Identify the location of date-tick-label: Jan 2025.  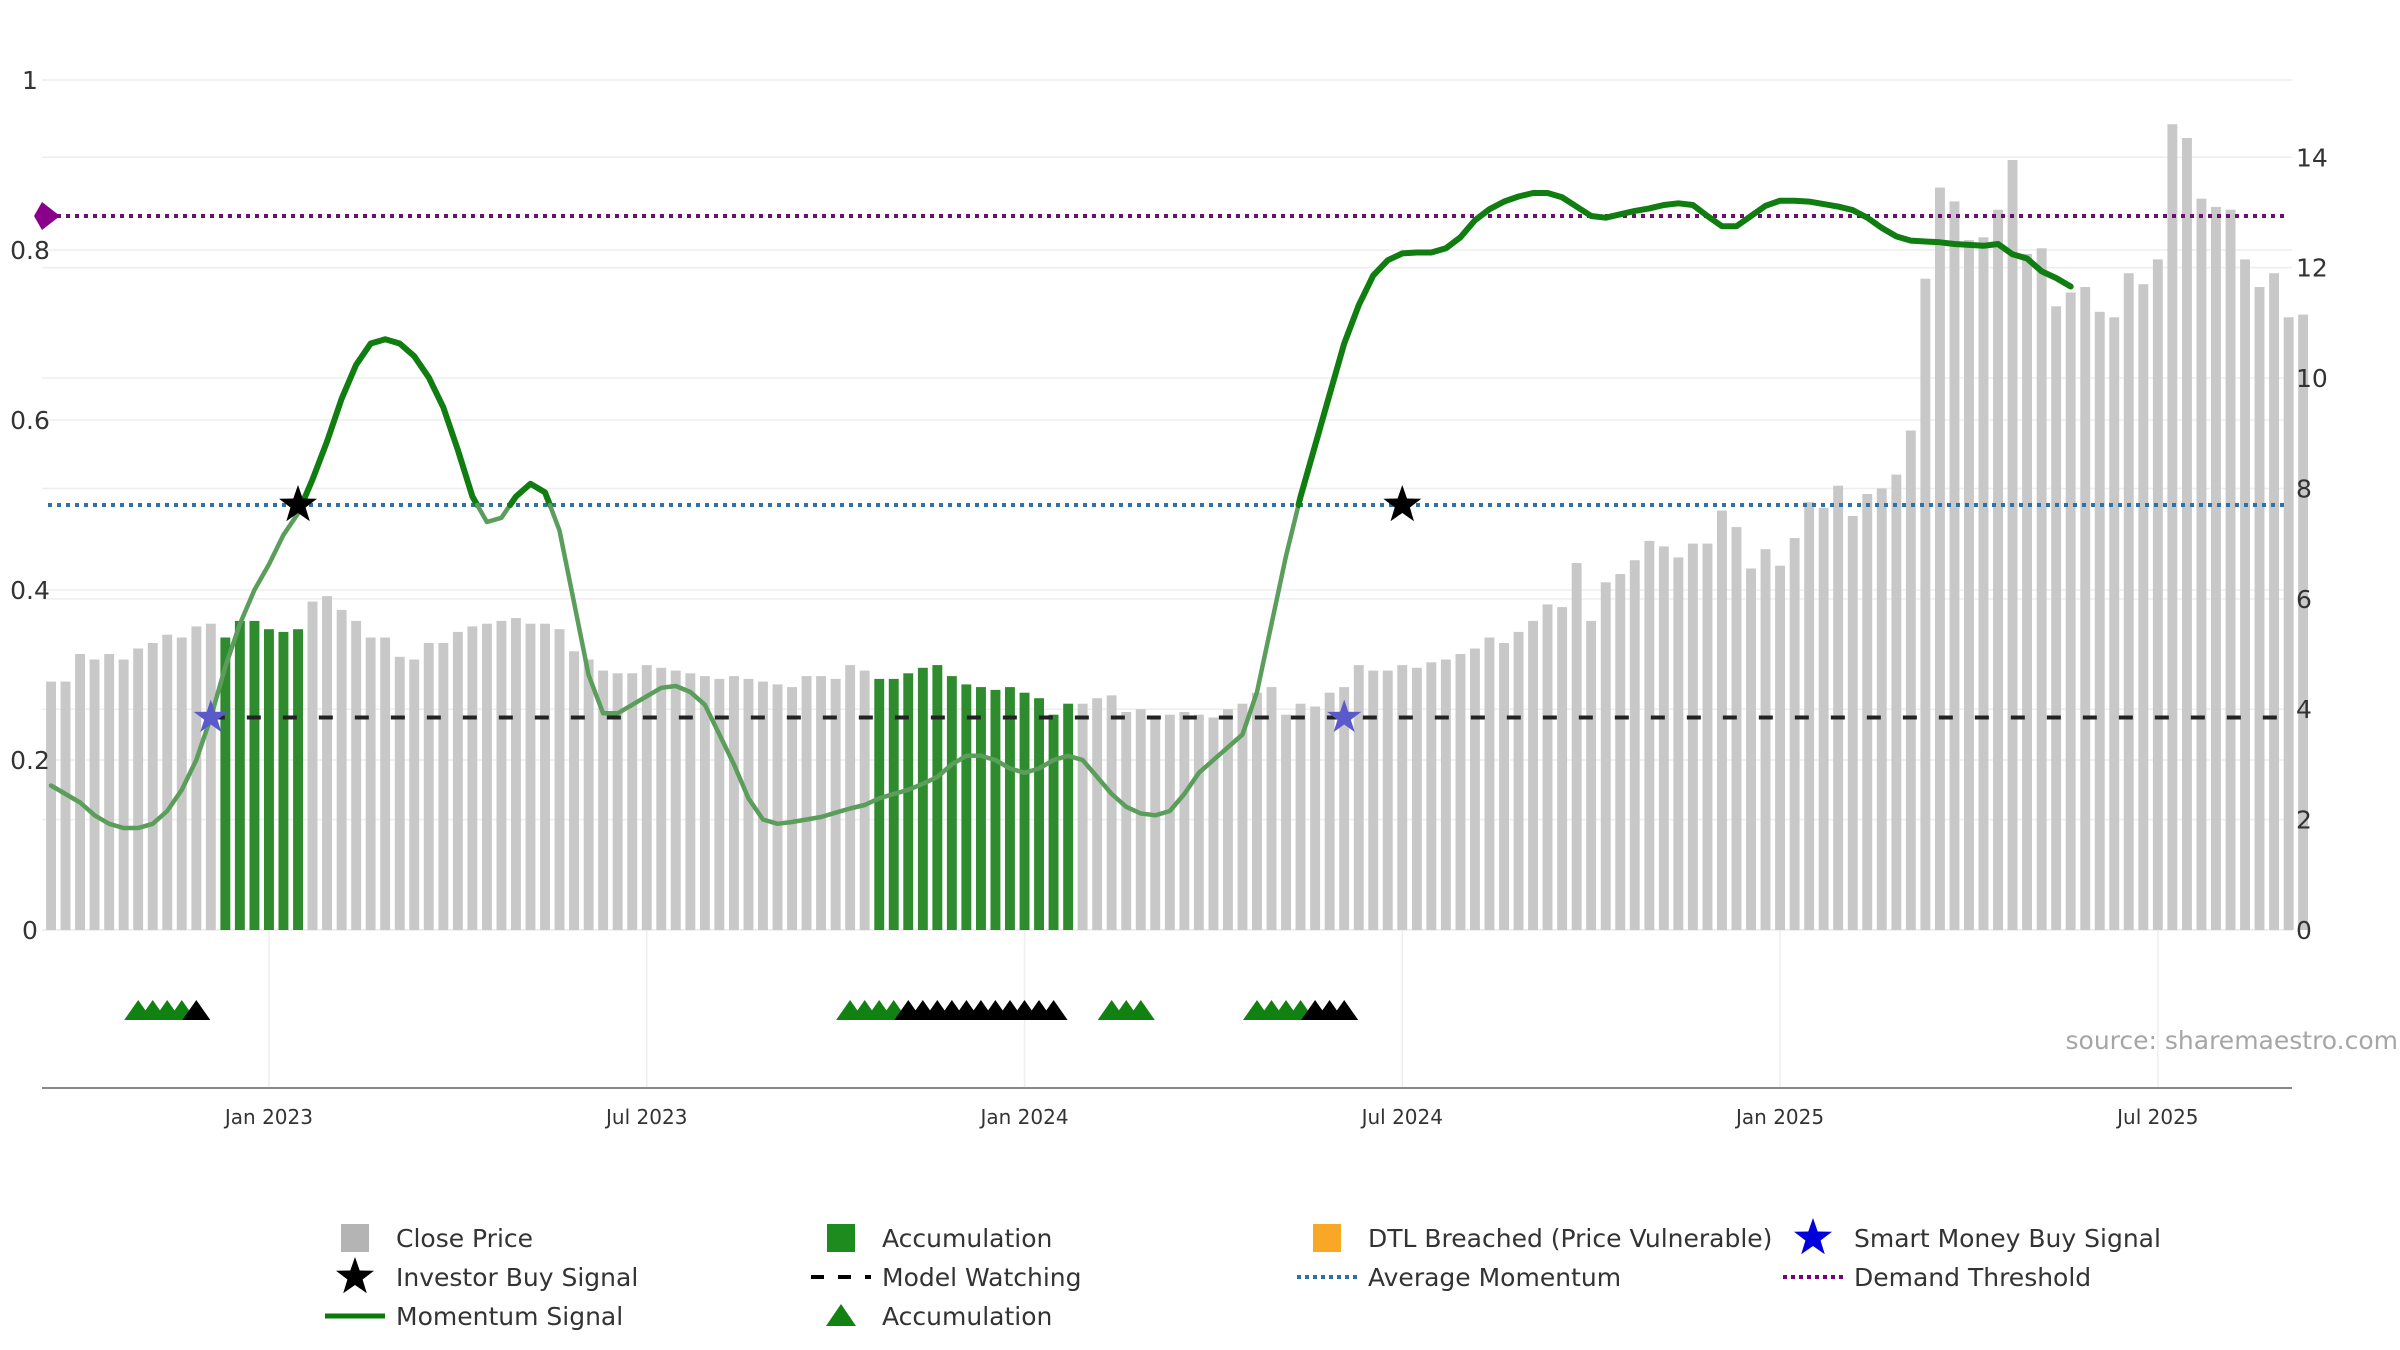
(1779, 1117).